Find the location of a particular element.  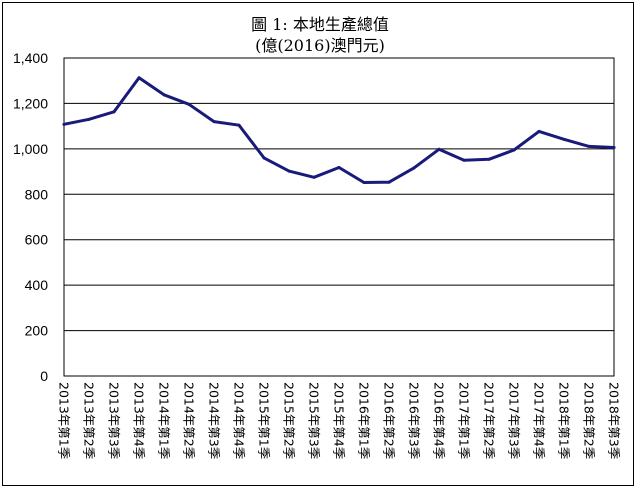

y-tick-label: 0 is located at coordinates (44, 376).